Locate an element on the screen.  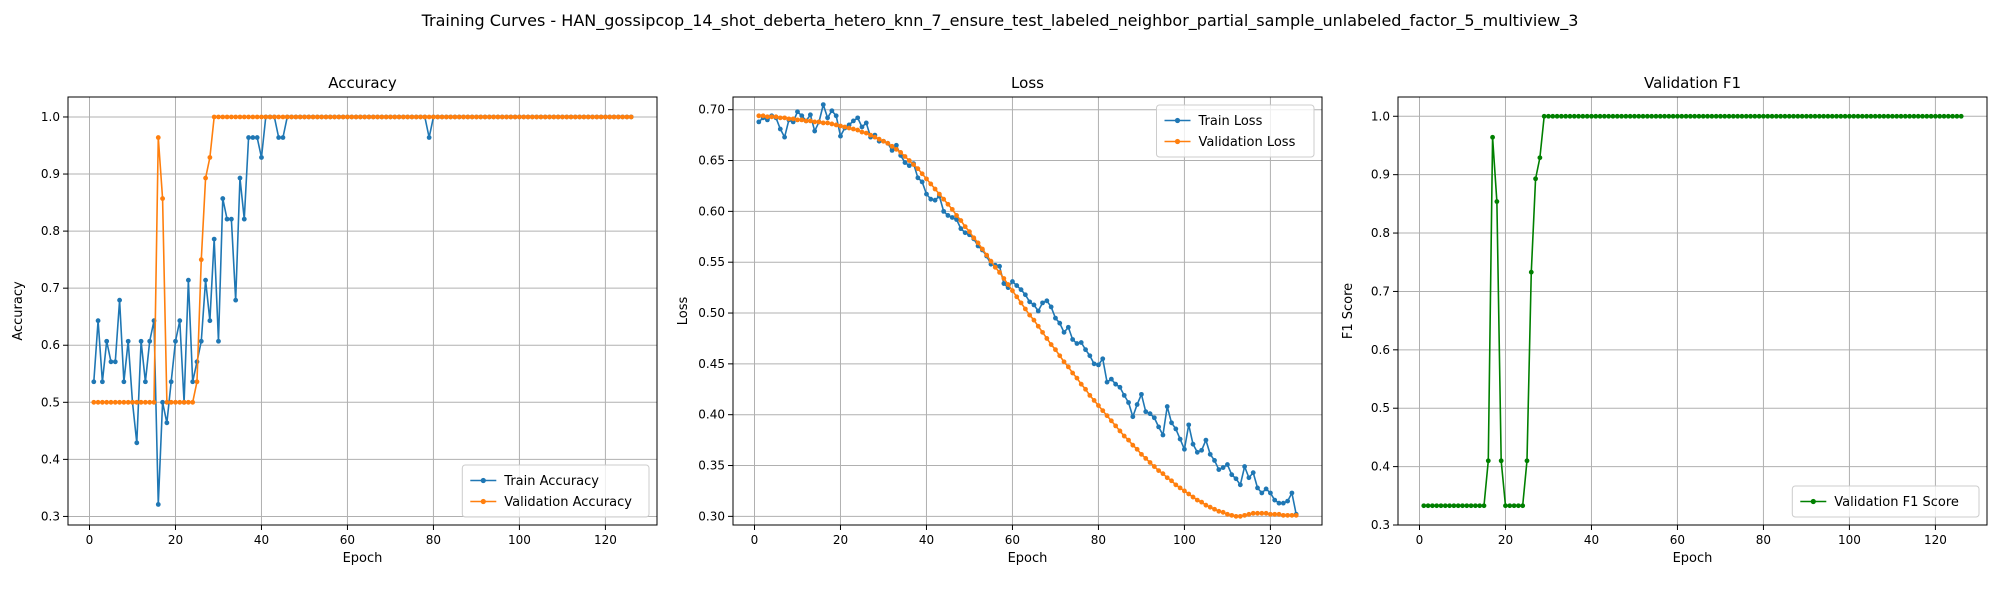
x-tick-label: 0 is located at coordinates (1420, 540).